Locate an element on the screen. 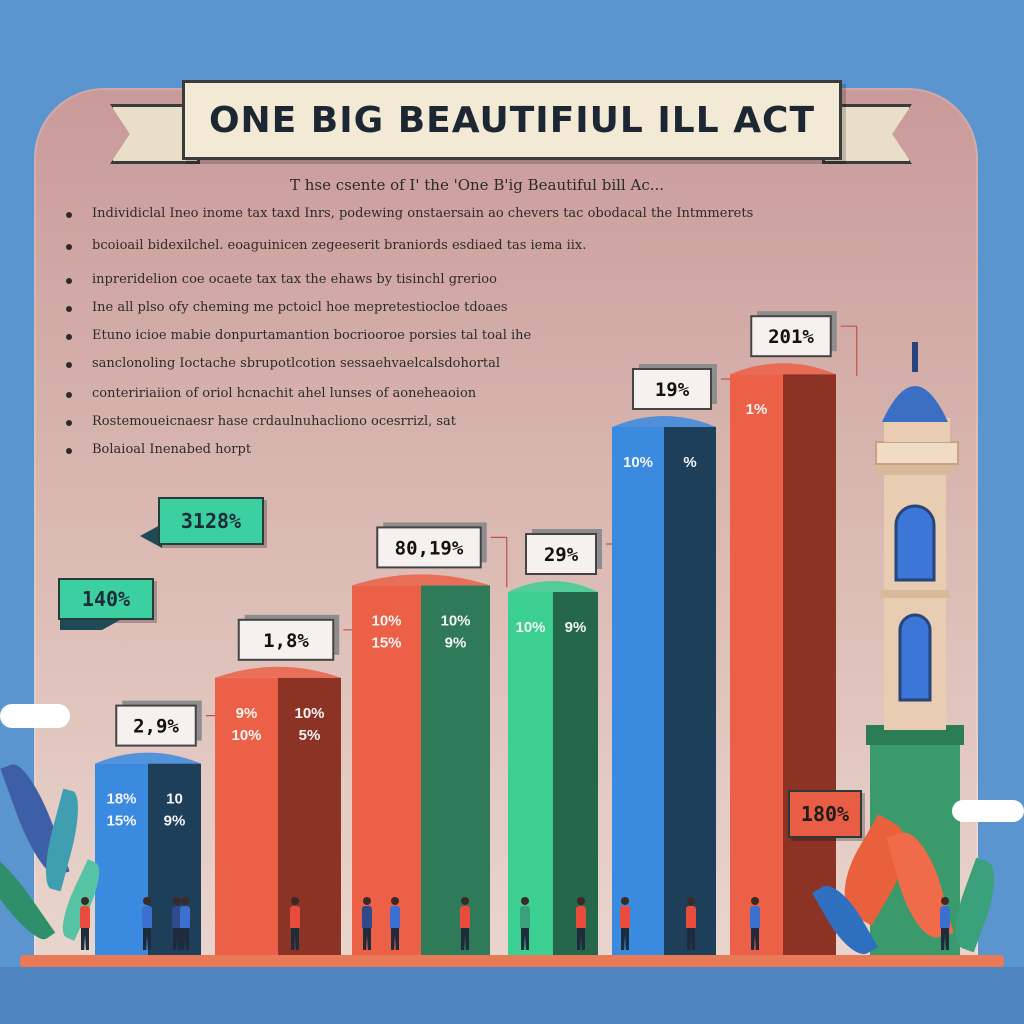 This screenshot has height=1024, width=1024. bullet-text: Bolaioal Inenabed horpt is located at coordinates (172, 449).